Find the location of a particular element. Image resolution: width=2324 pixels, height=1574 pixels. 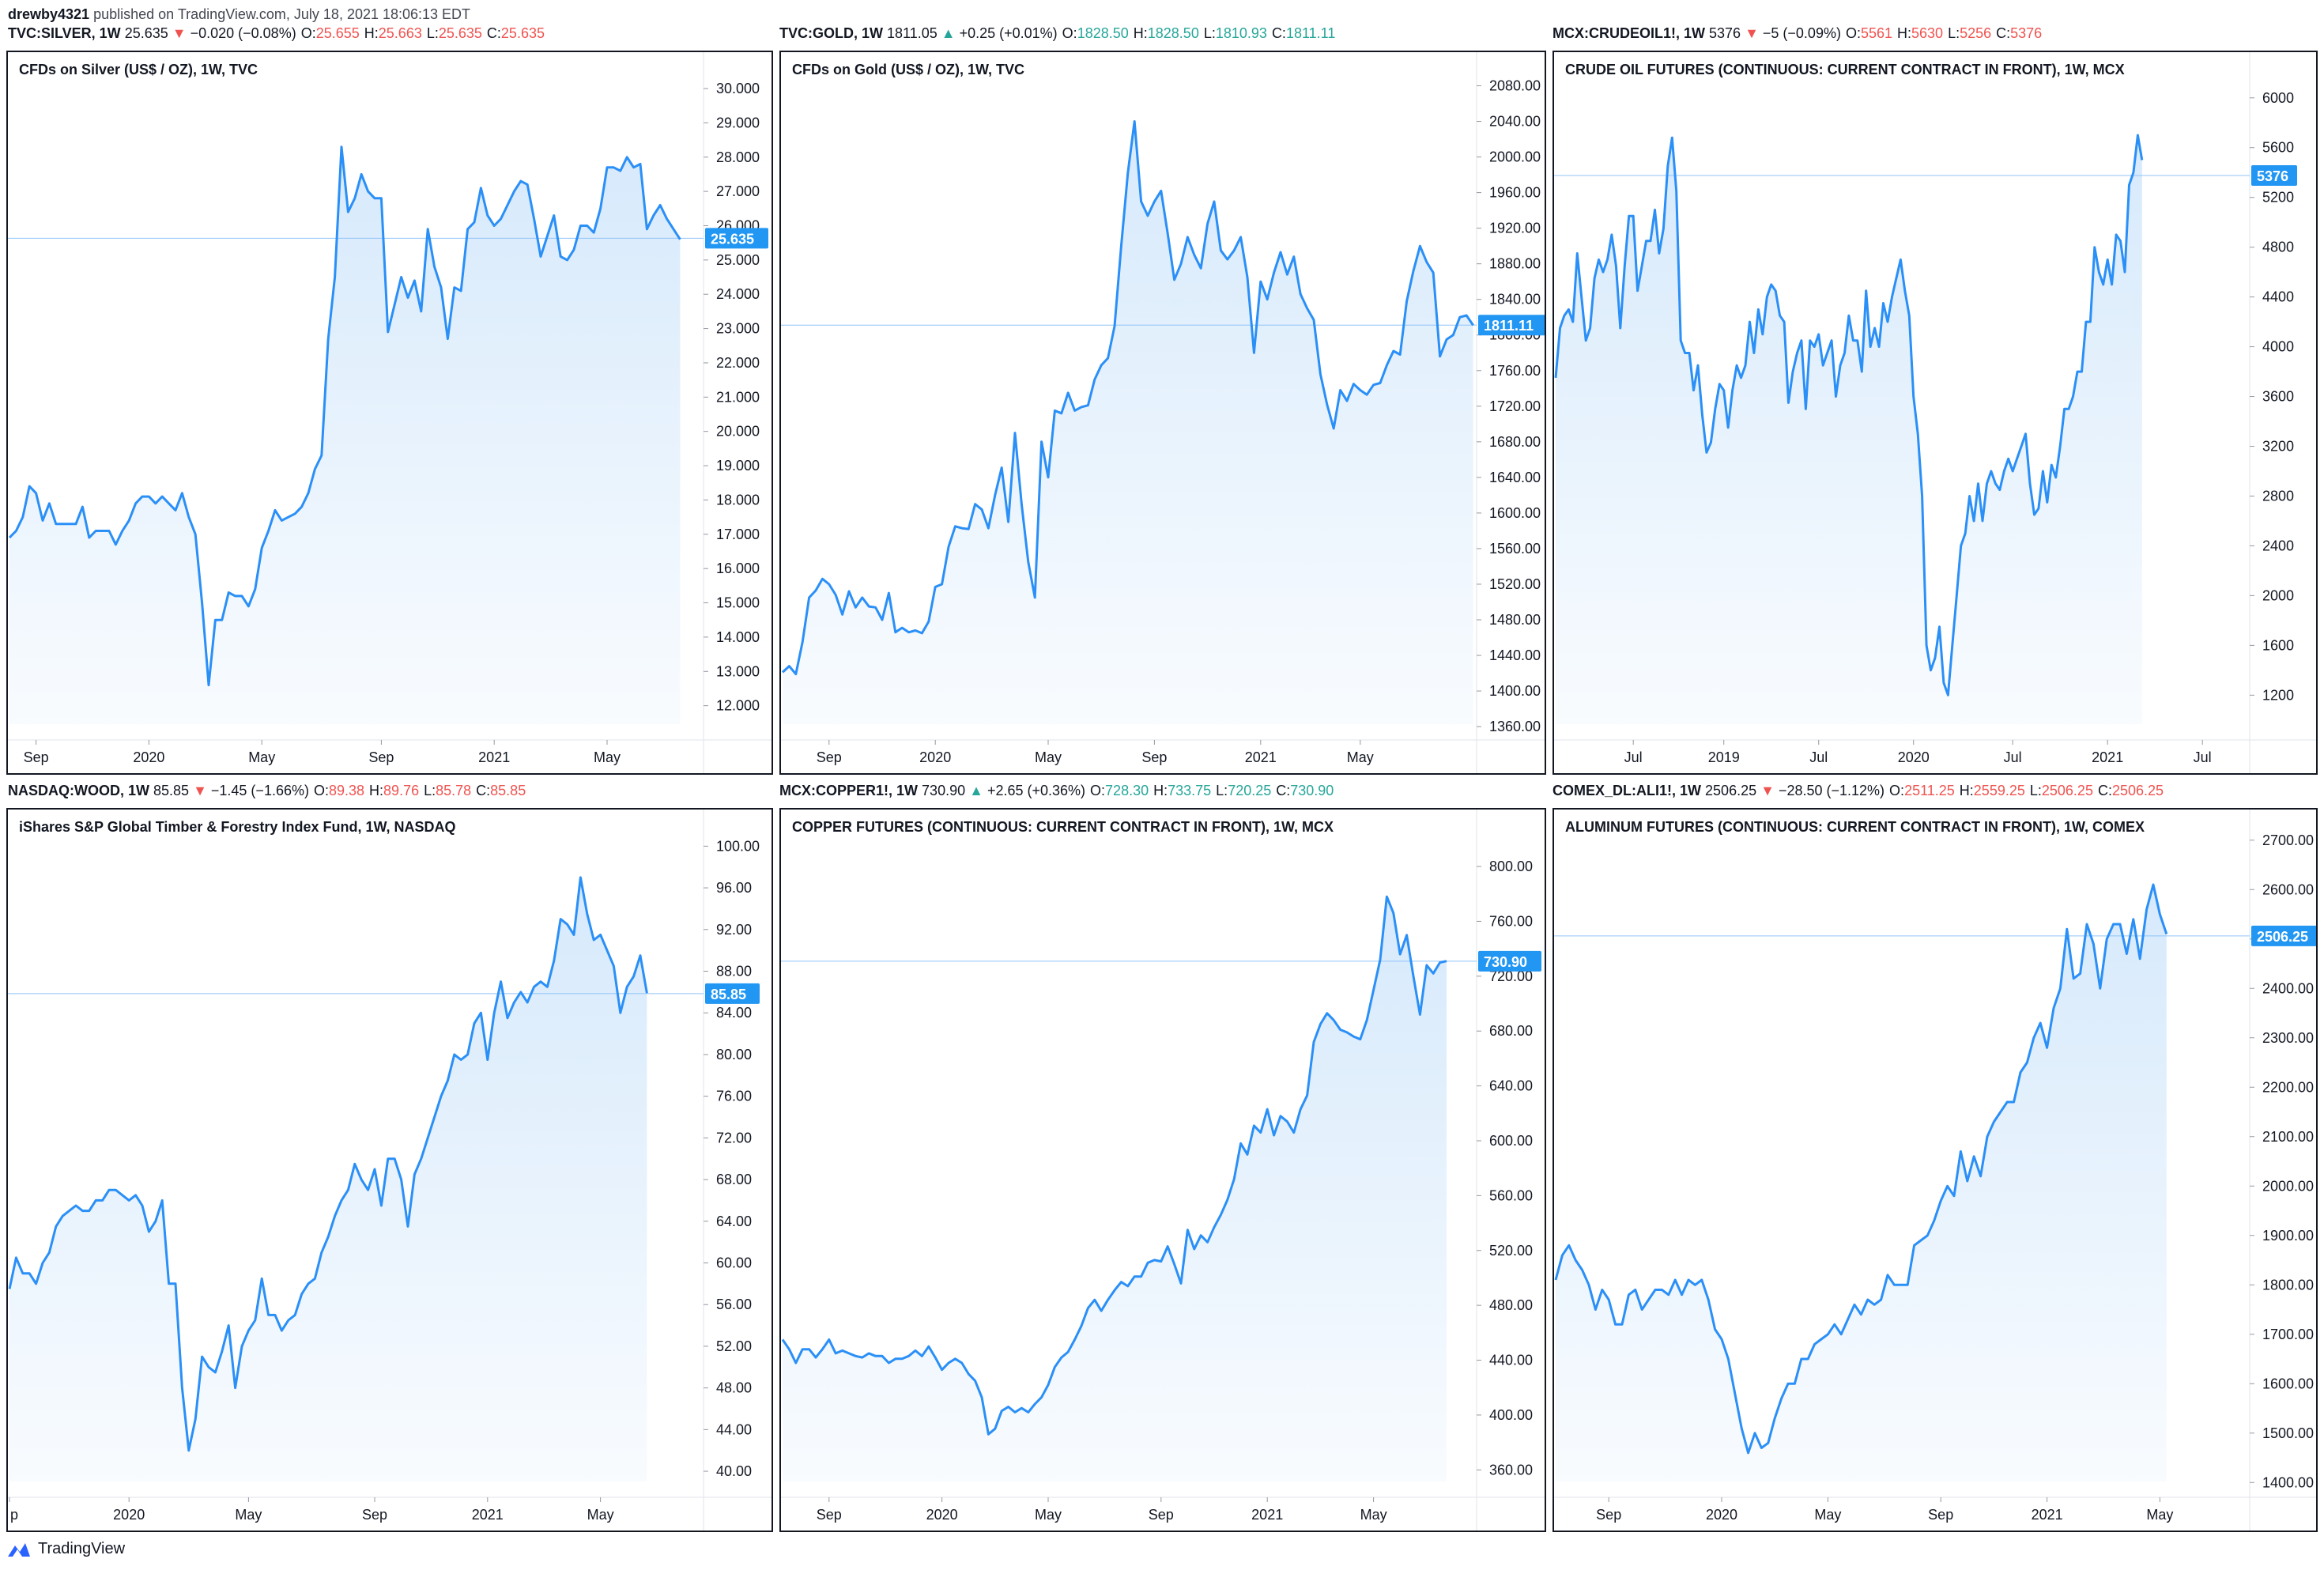

gold-x-tick-label: May is located at coordinates (1048, 757).